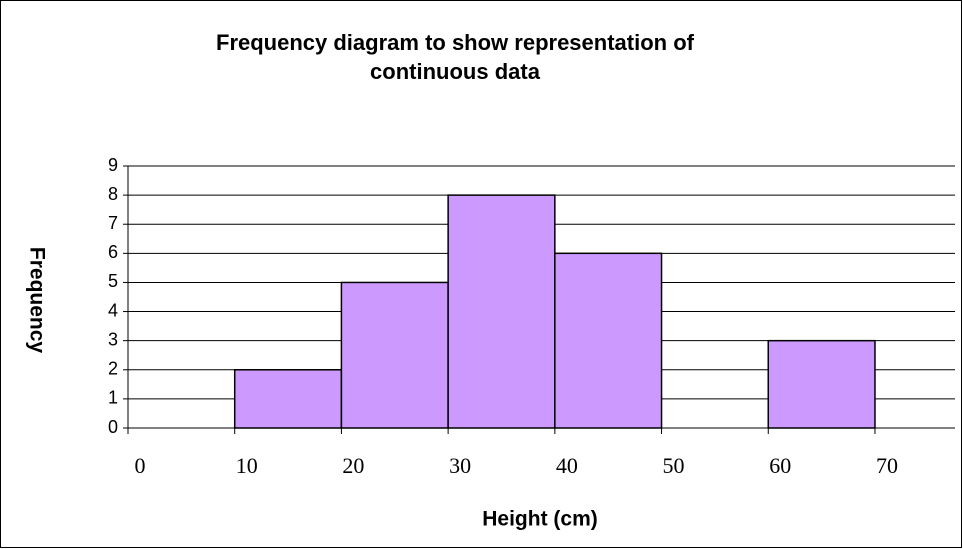 Image resolution: width=963 pixels, height=549 pixels. I want to click on y-tick-label: 7, so click(113, 223).